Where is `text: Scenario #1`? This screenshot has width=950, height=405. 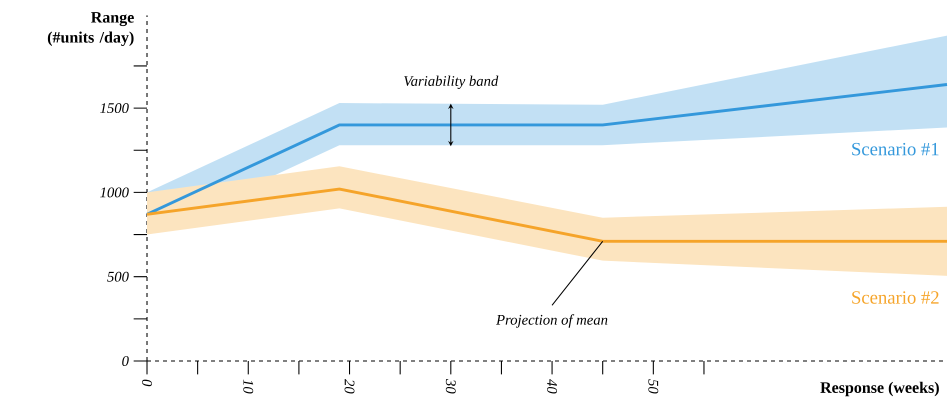 text: Scenario #1 is located at coordinates (895, 149).